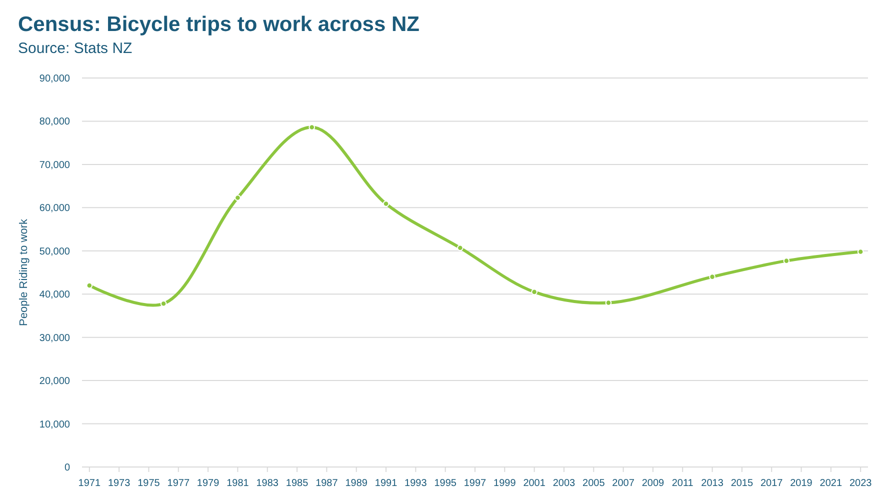 Image resolution: width=883 pixels, height=499 pixels. Describe the element at coordinates (475, 483) in the screenshot. I see `x-tick-label: 1997` at that location.